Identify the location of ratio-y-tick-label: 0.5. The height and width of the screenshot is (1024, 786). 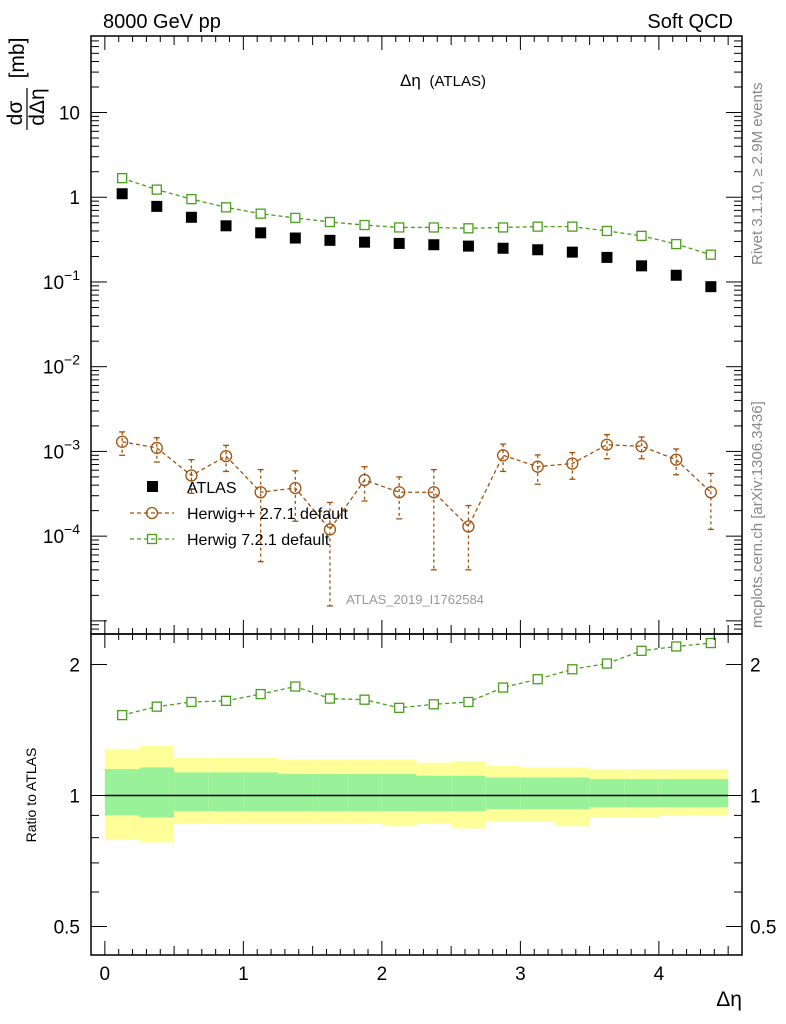
(67, 927).